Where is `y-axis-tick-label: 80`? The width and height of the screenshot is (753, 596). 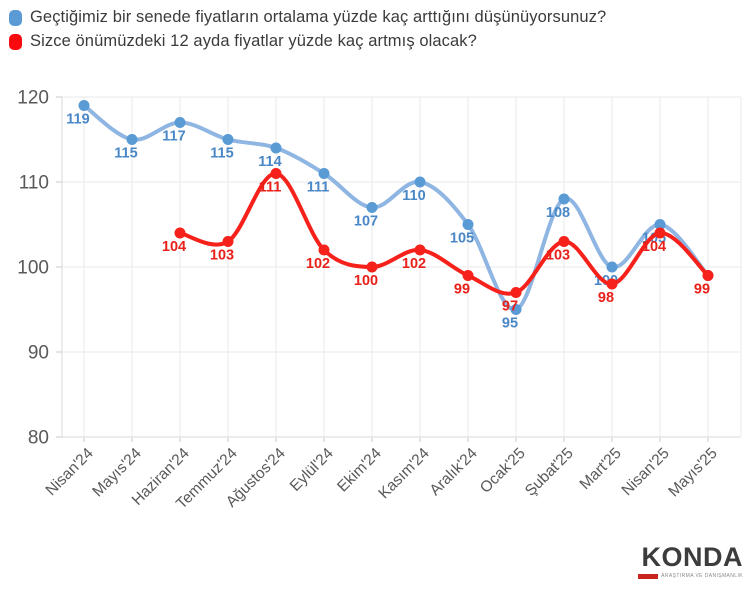
y-axis-tick-label: 80 is located at coordinates (38, 438).